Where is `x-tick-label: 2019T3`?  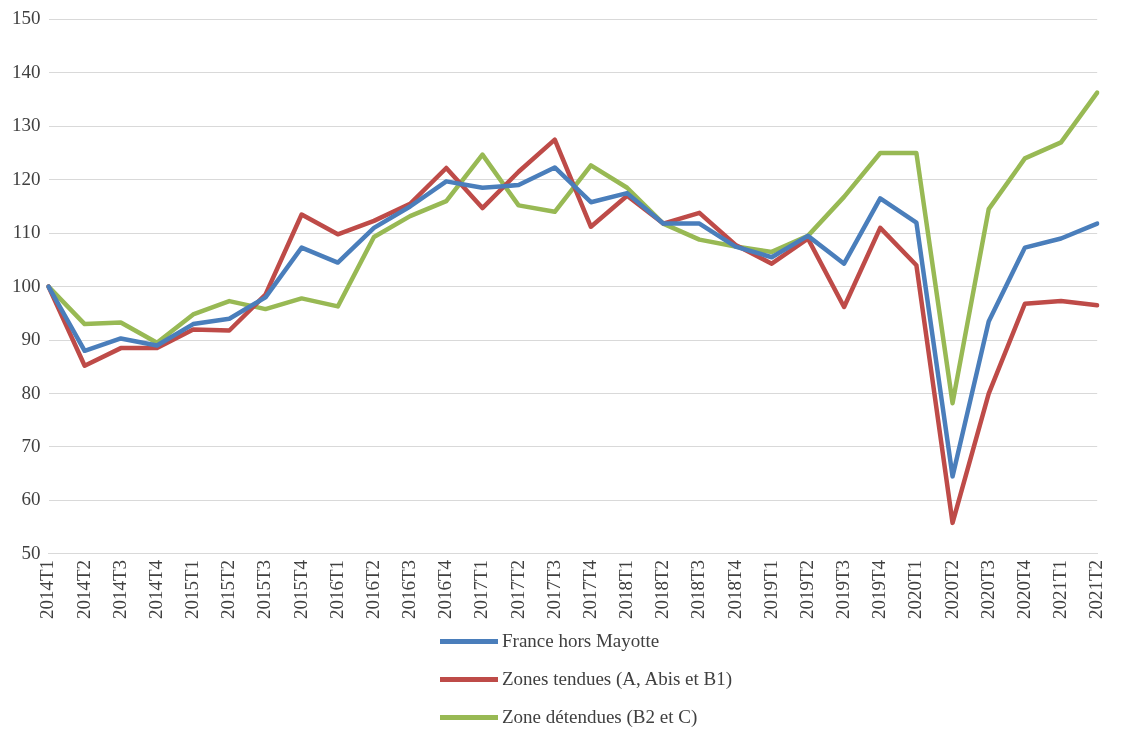 x-tick-label: 2019T3 is located at coordinates (843, 589).